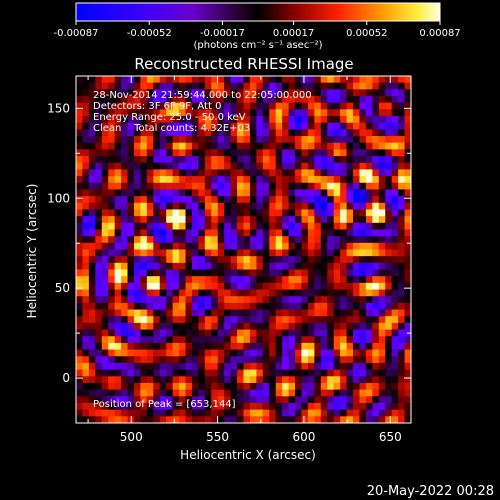  What do you see at coordinates (58, 198) in the screenshot?
I see `y-tick-label: 100` at bounding box center [58, 198].